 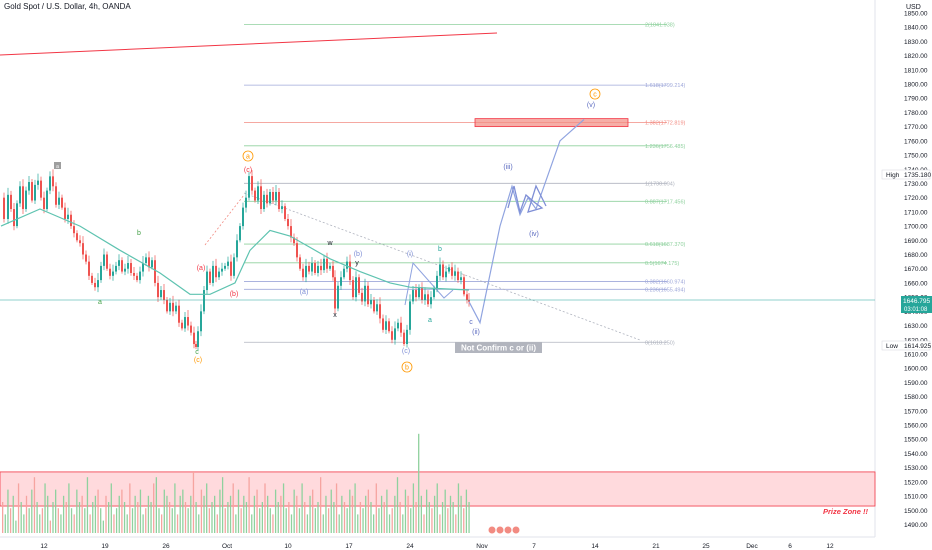 What do you see at coordinates (917, 346) in the screenshot?
I see `low-value: 1614.925` at bounding box center [917, 346].